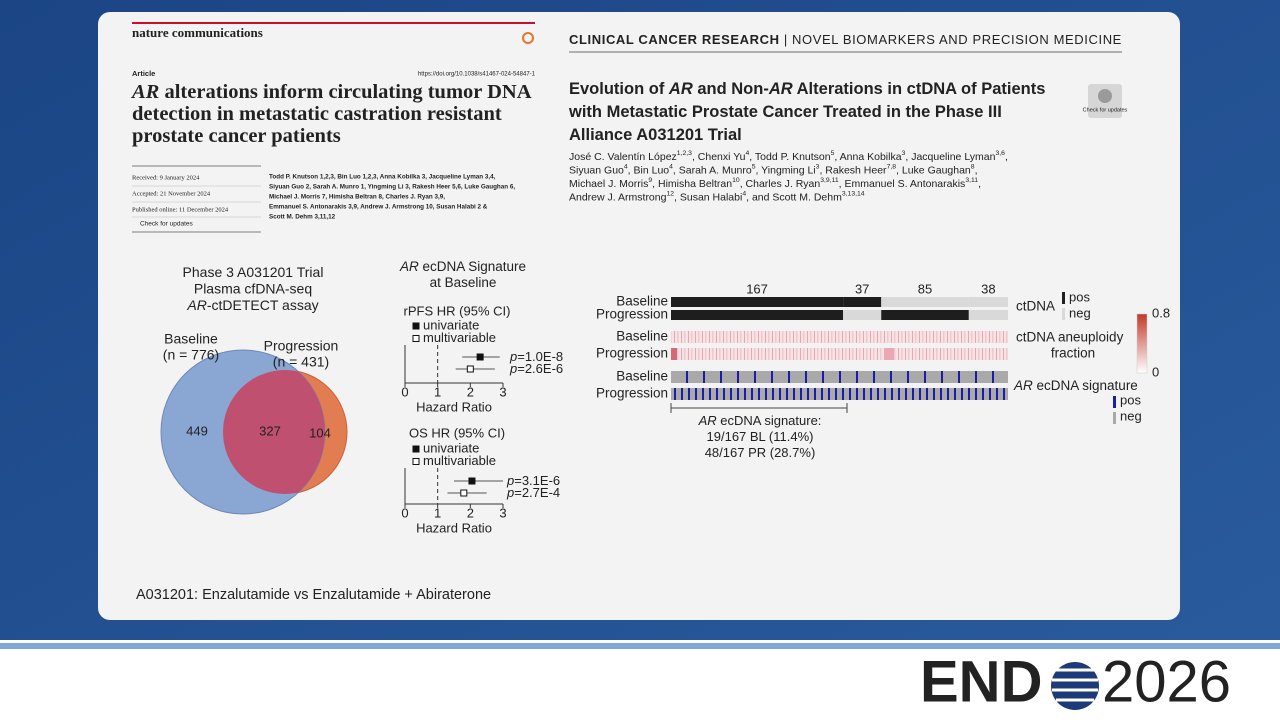 This screenshot has width=1280, height=720. What do you see at coordinates (1073, 353) in the screenshot?
I see `track-label: fraction` at bounding box center [1073, 353].